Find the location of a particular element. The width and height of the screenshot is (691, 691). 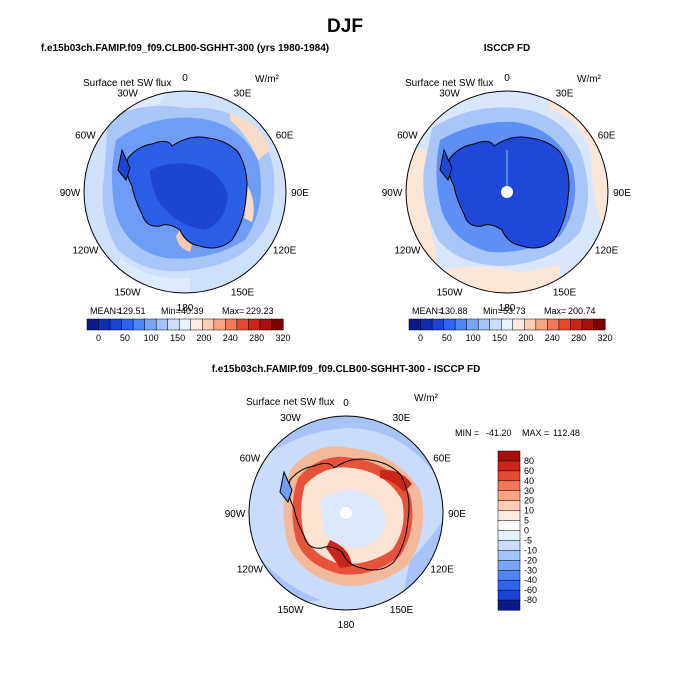

colorbar-tick-label: 80 is located at coordinates (529, 461).